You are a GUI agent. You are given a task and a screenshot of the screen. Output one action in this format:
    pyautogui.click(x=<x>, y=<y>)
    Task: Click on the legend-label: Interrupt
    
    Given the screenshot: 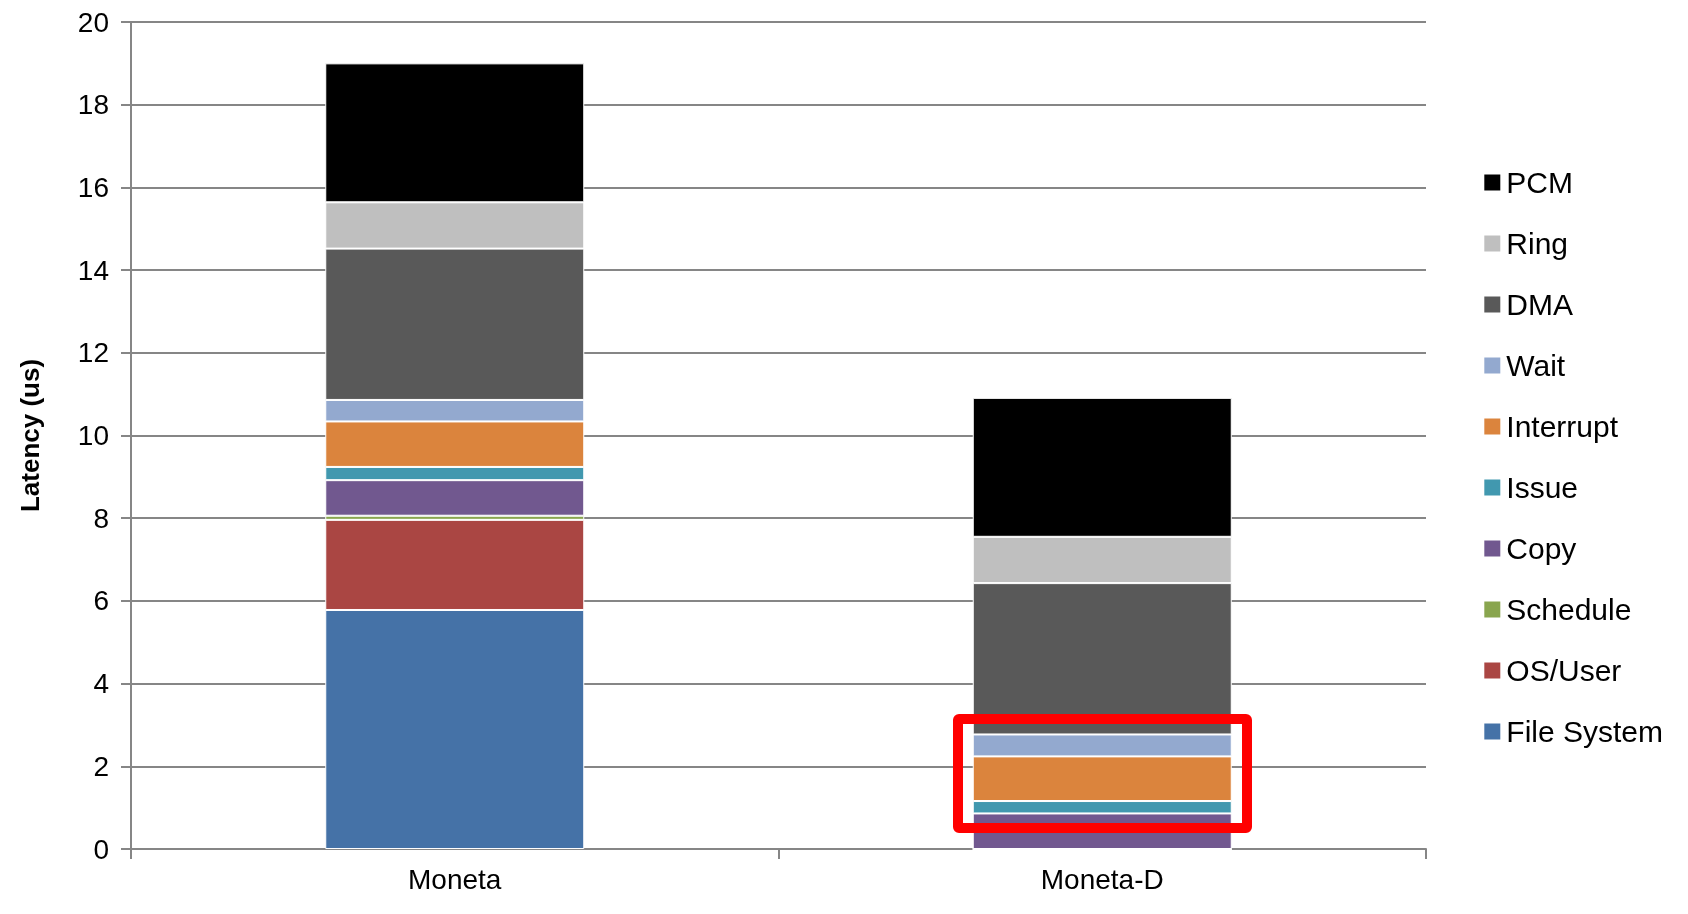 What is the action you would take?
    pyautogui.click(x=1562, y=426)
    